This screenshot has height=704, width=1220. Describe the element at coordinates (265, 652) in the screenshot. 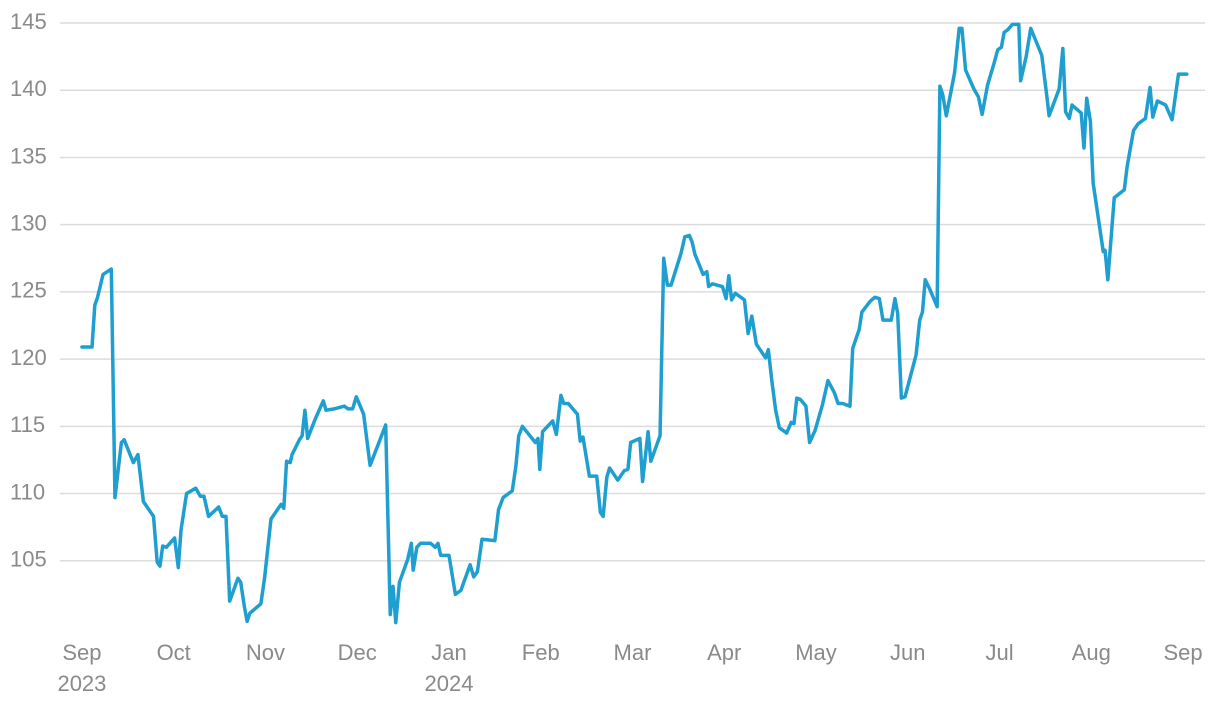

I see `x-tick-label: Nov` at that location.